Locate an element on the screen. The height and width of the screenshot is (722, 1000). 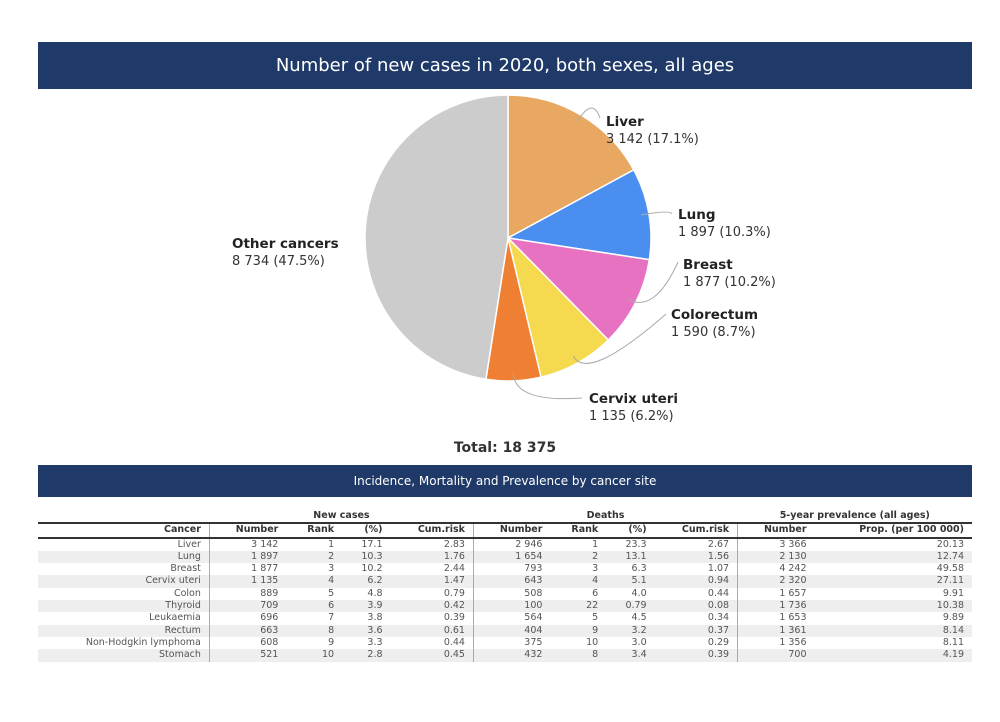
table-cell: 564 is located at coordinates (533, 618).